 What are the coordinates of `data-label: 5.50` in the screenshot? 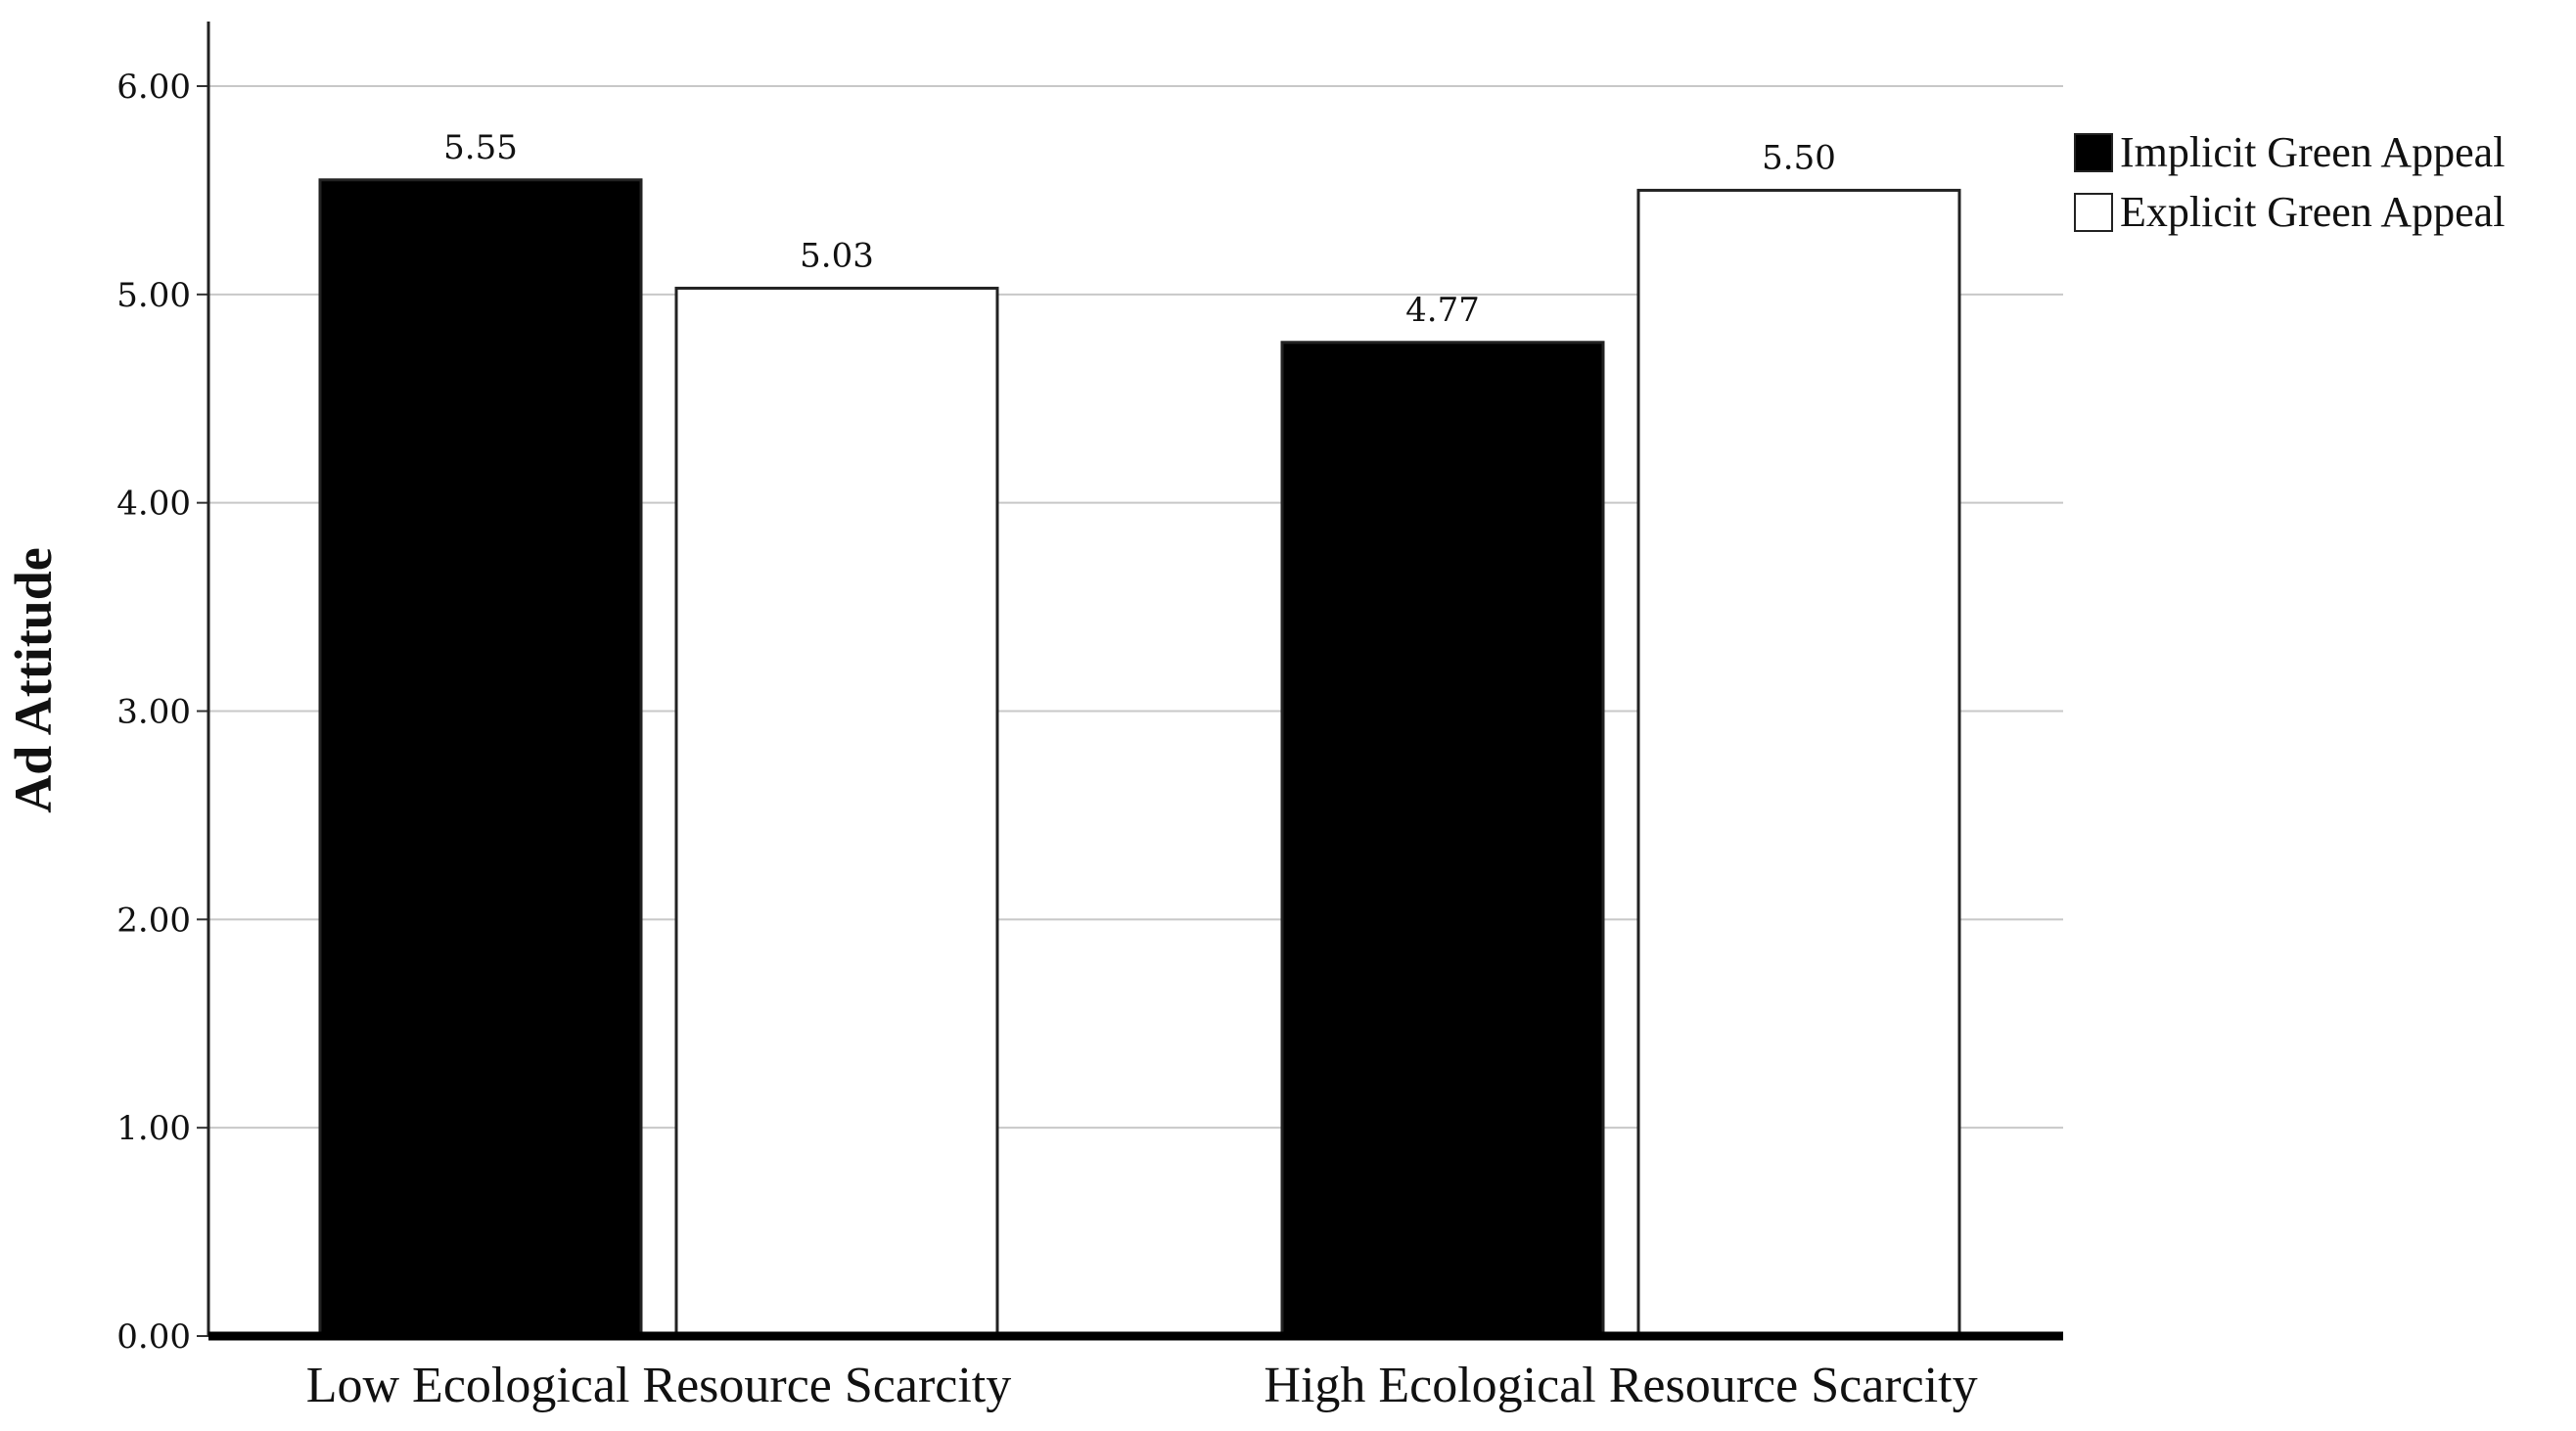 It's located at (1799, 157).